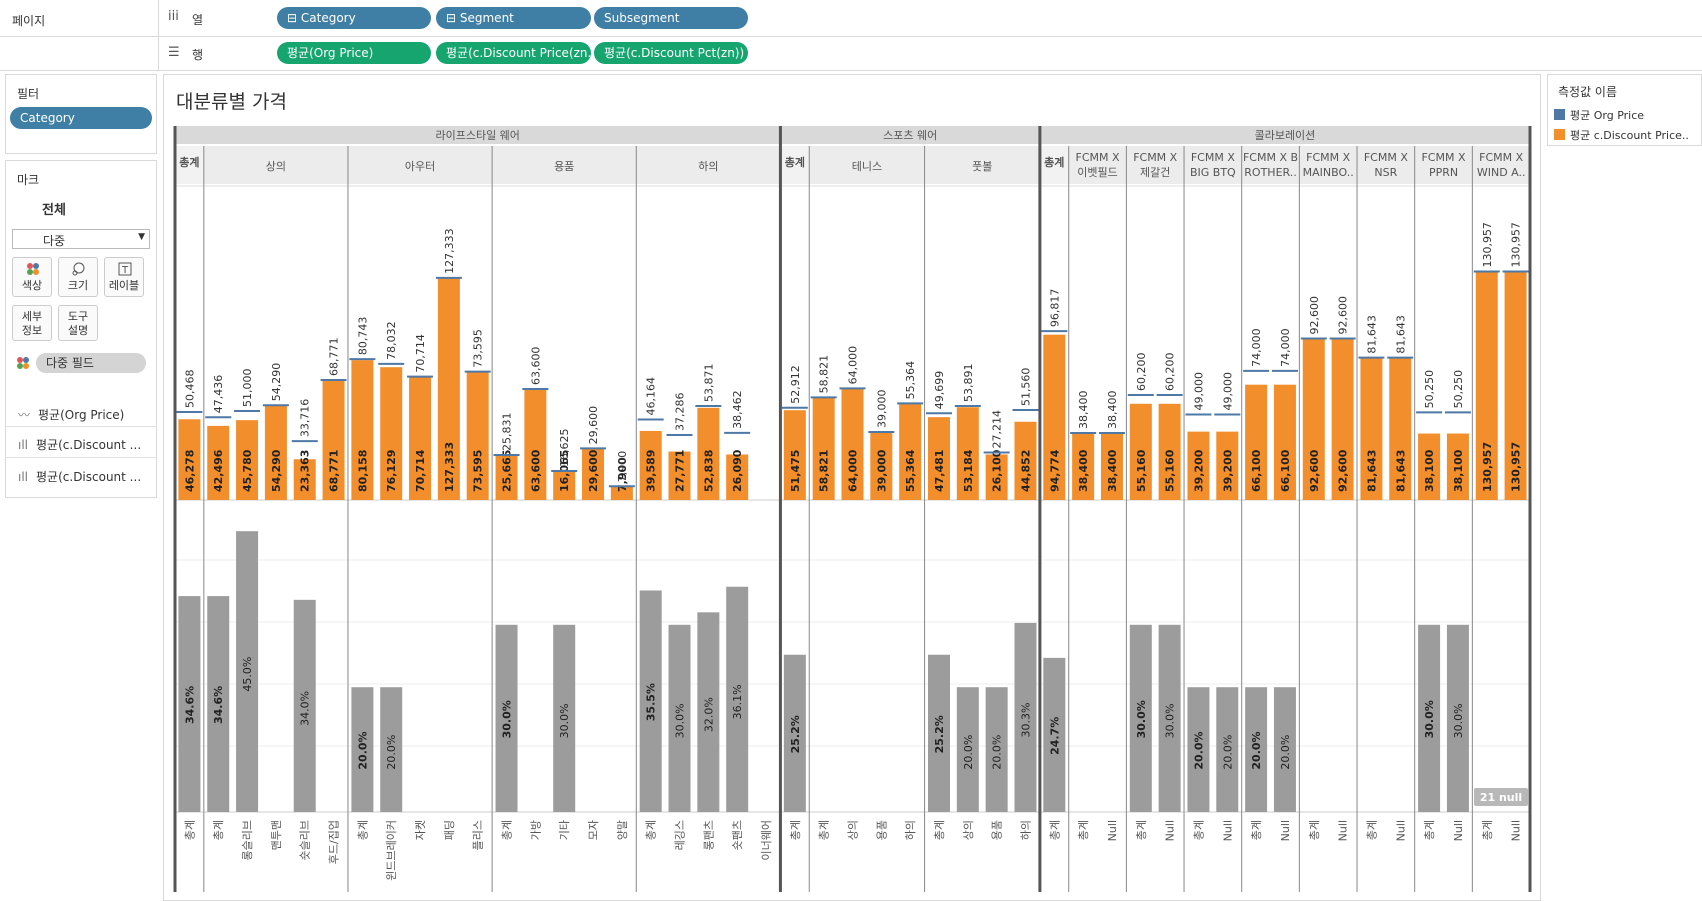 This screenshot has width=1702, height=901. What do you see at coordinates (651, 702) in the screenshot?
I see `discount-pct-label: 35.5%` at bounding box center [651, 702].